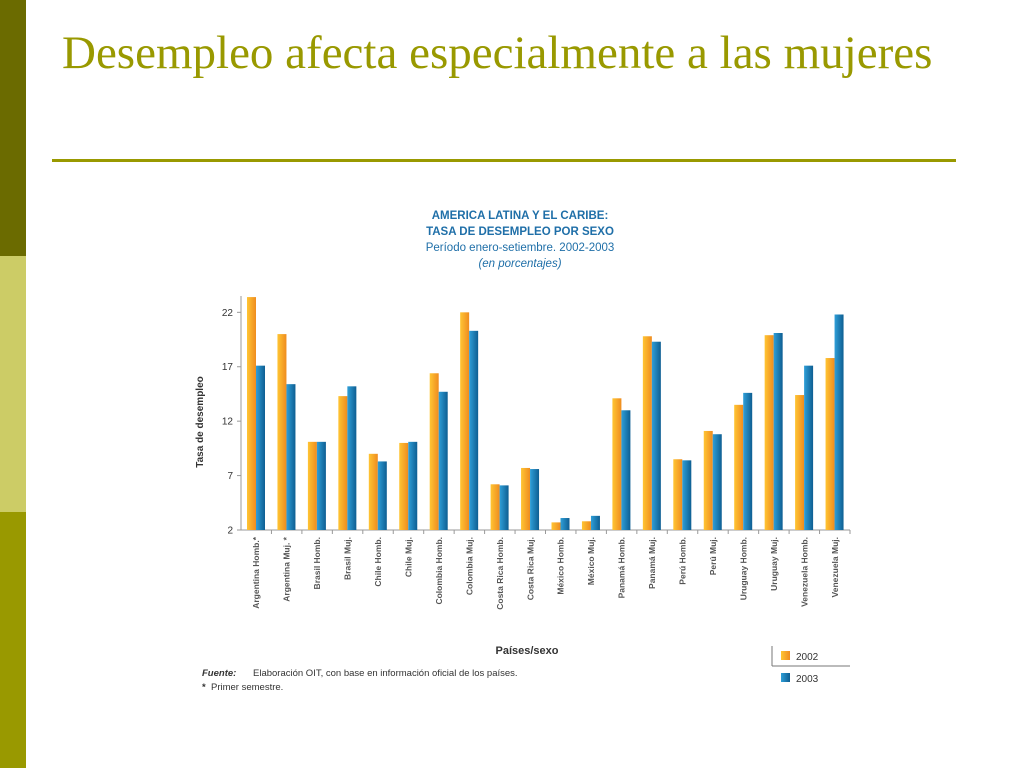  What do you see at coordinates (527, 651) in the screenshot?
I see `x-axis-label: Países/sexo` at bounding box center [527, 651].